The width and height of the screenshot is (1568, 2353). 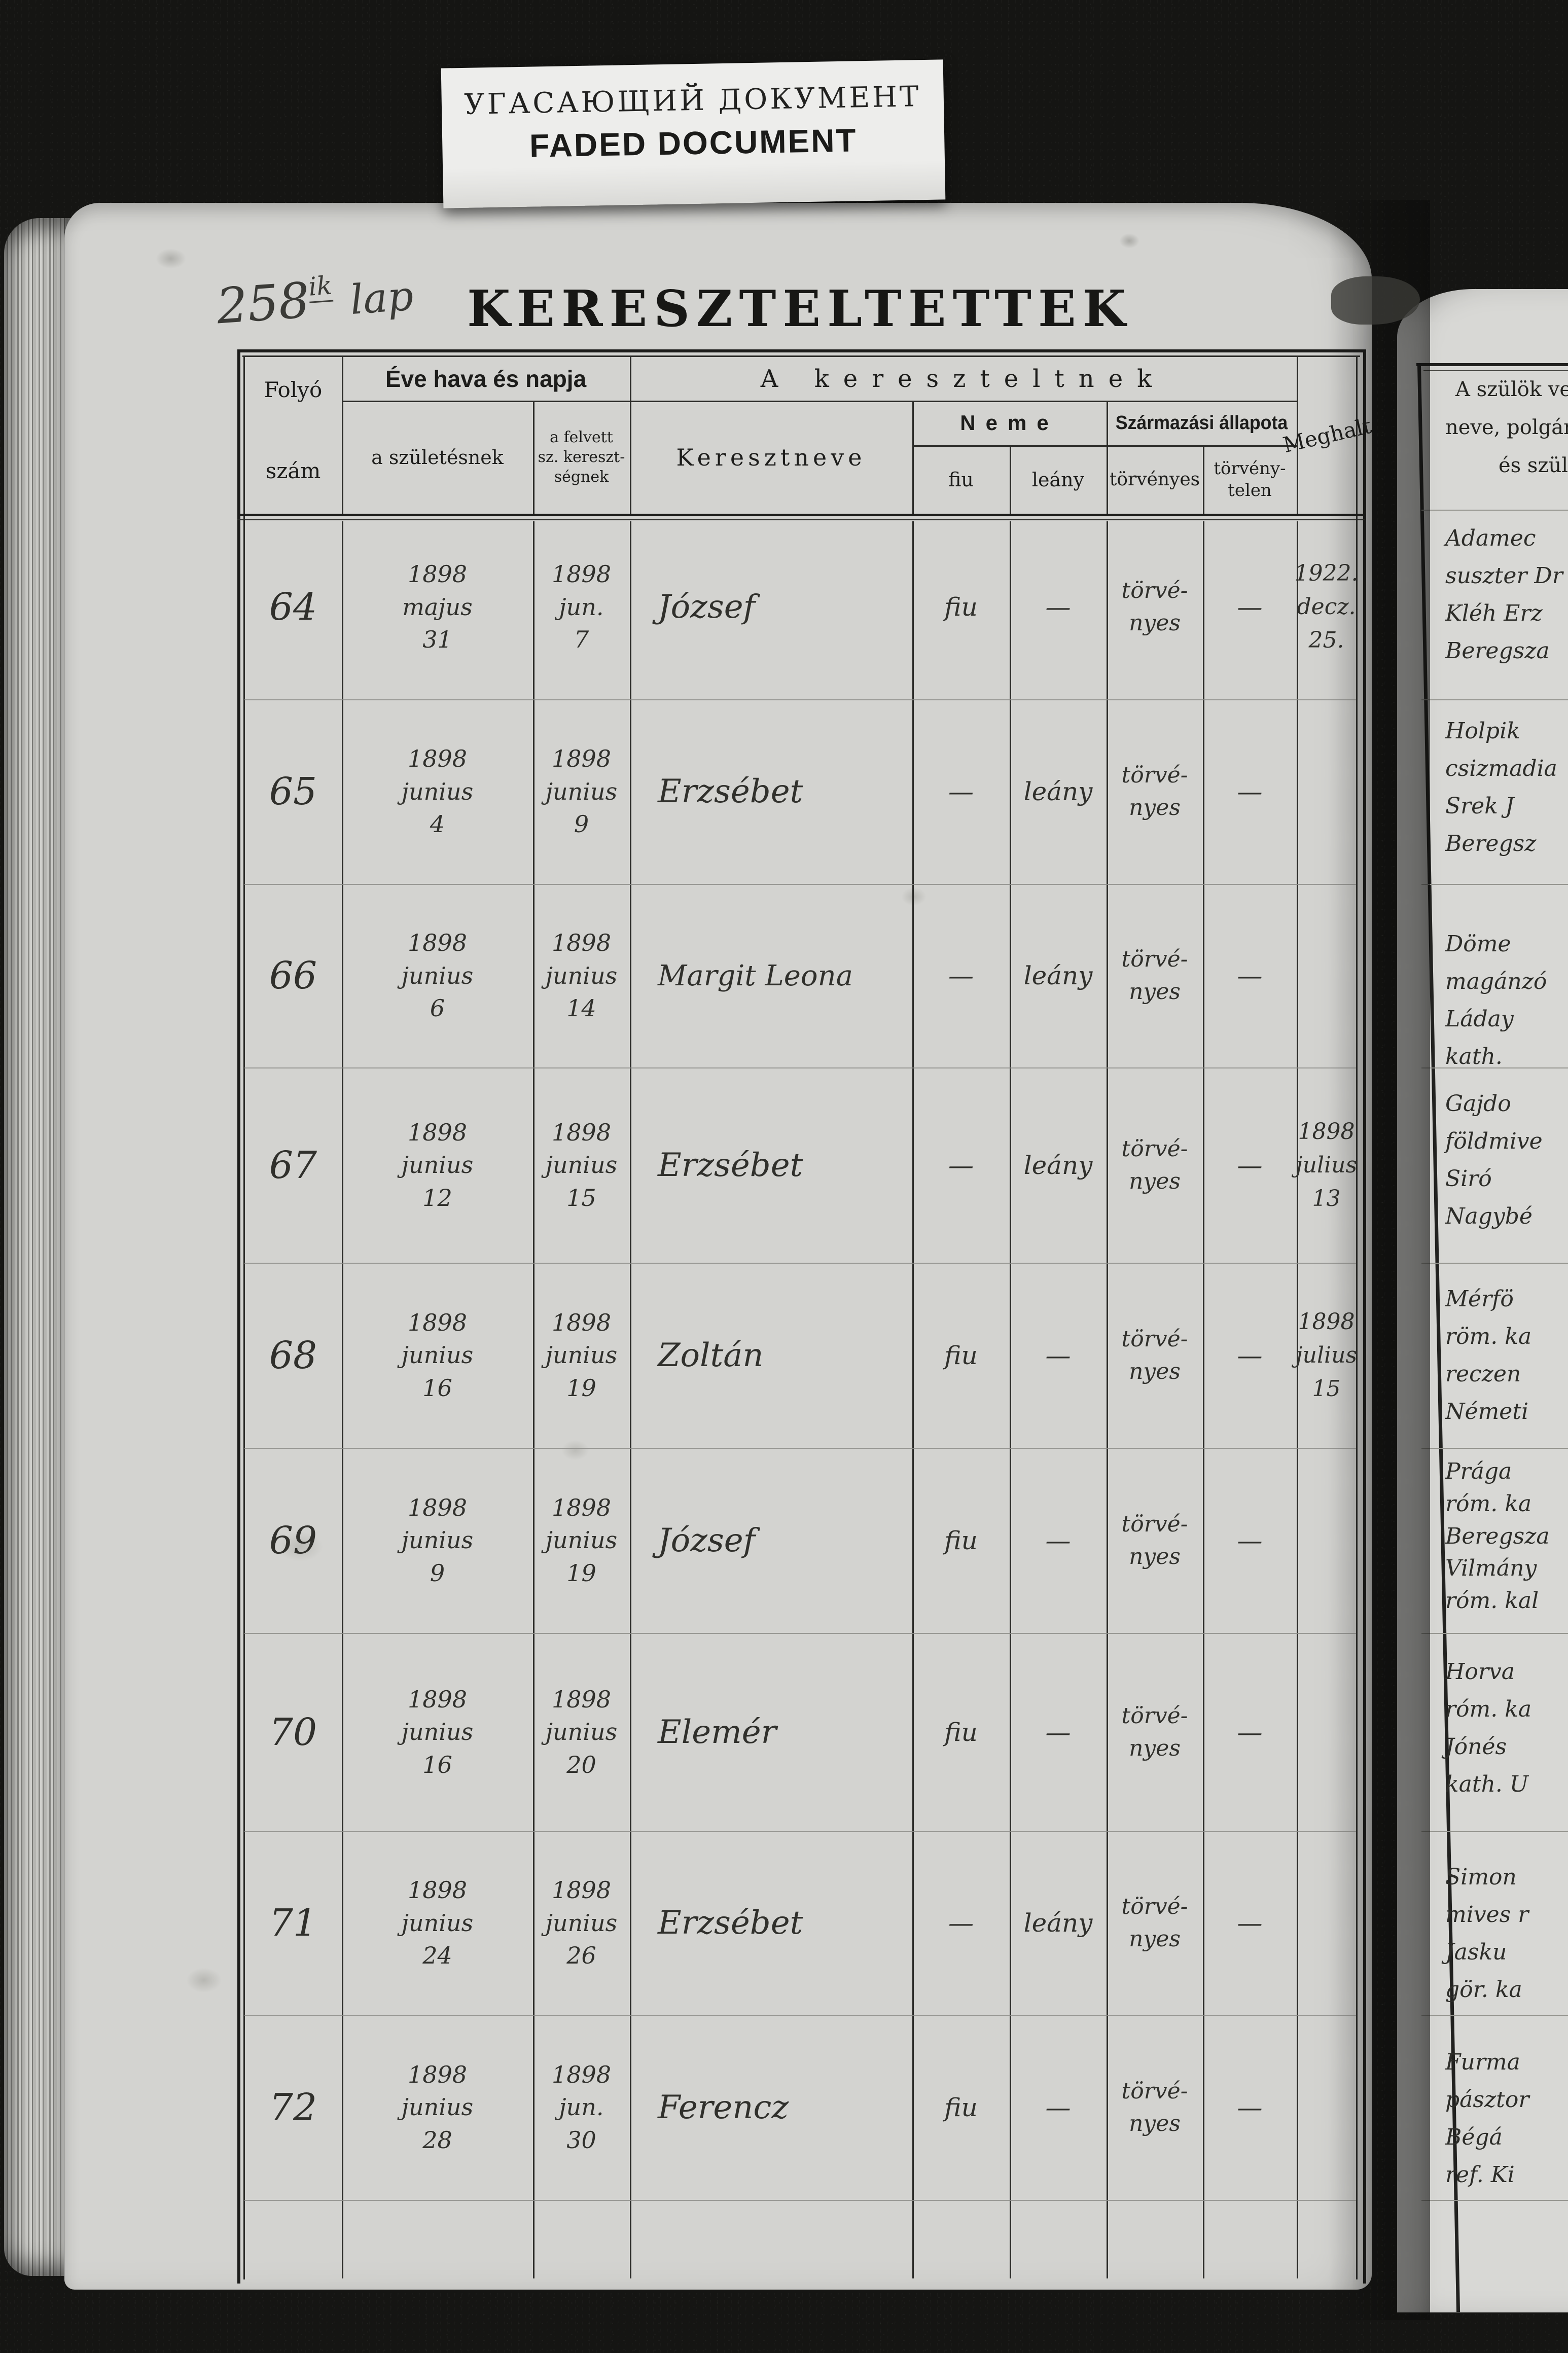 What do you see at coordinates (437, 1540) in the screenshot?
I see `birth-date: 1898 junius 9` at bounding box center [437, 1540].